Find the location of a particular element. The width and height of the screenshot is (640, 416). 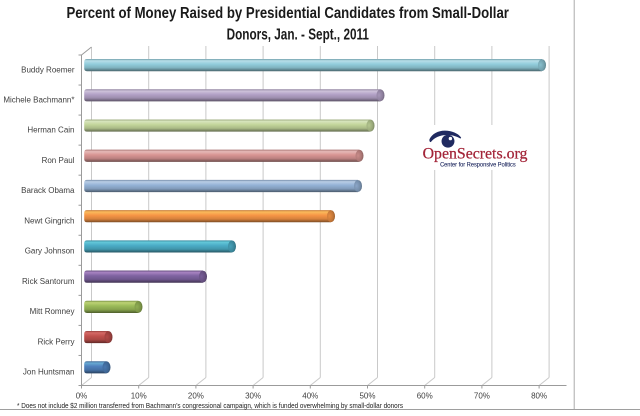

svg-text: 60% is located at coordinates (425, 395).